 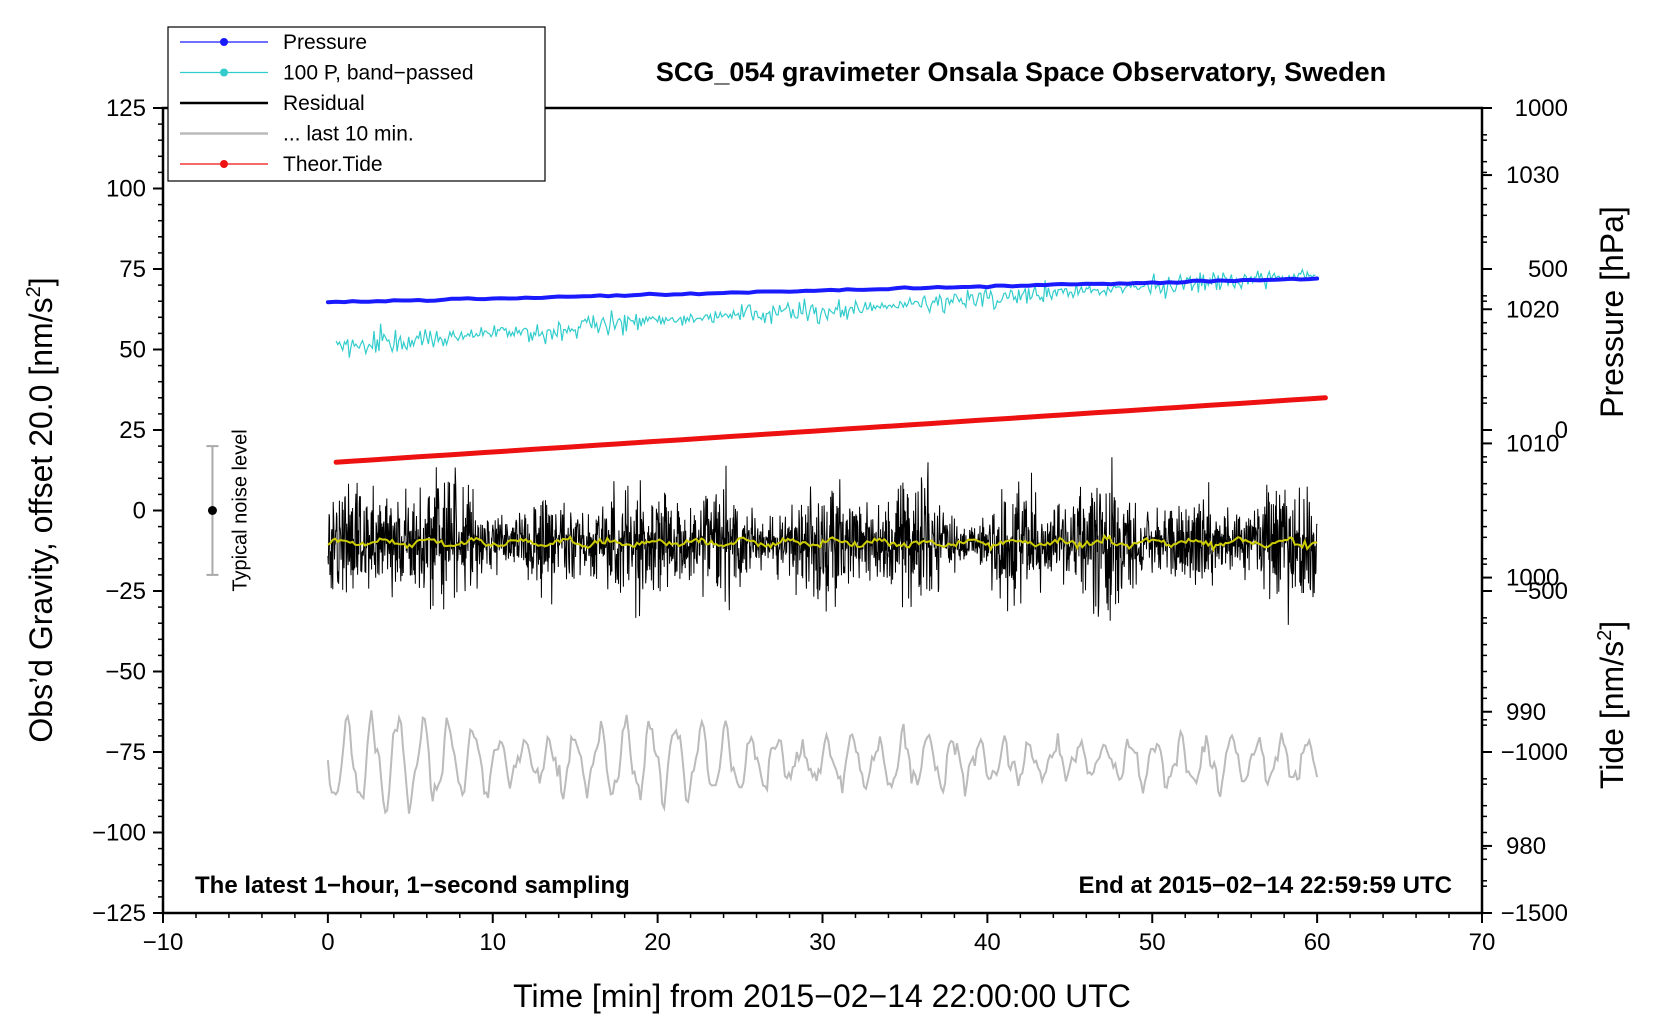 I want to click on pressure-tick-label-0: 1030, so click(x=1532, y=175).